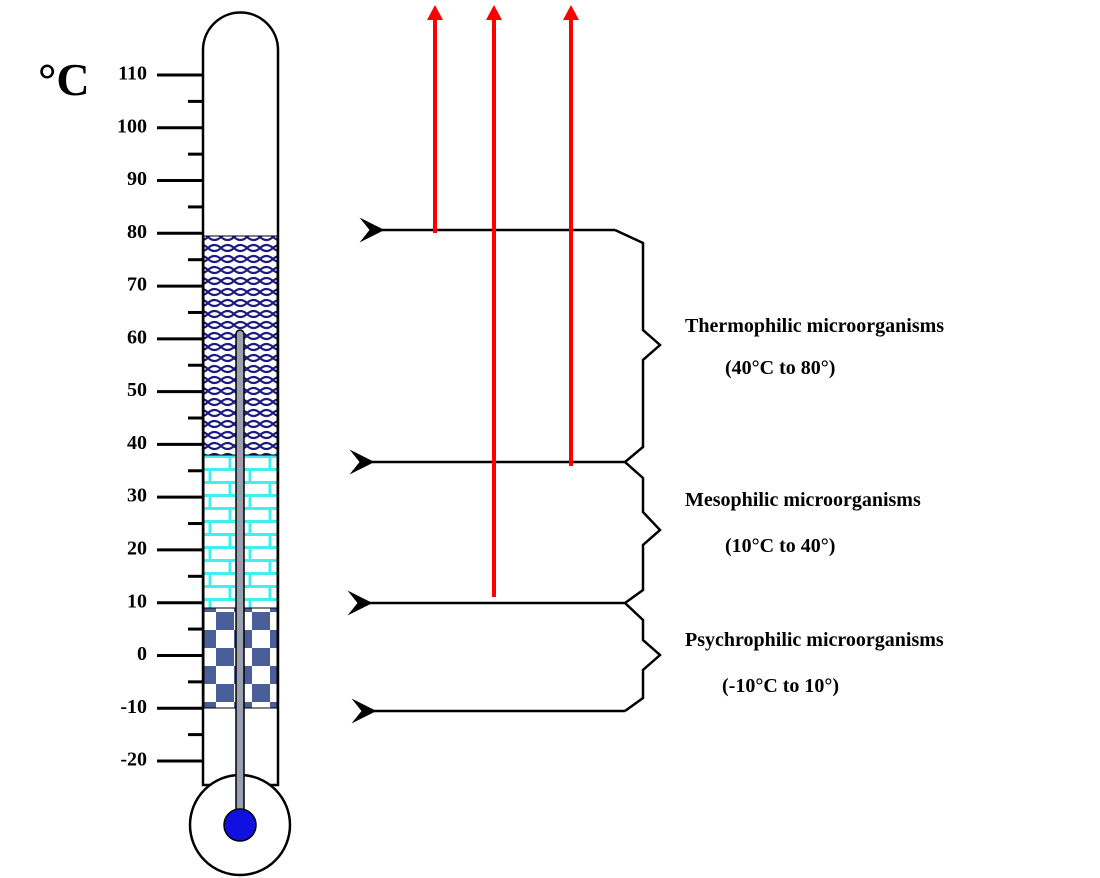 Image resolution: width=1100 pixels, height=878 pixels. I want to click on tick-label: 100, so click(132, 126).